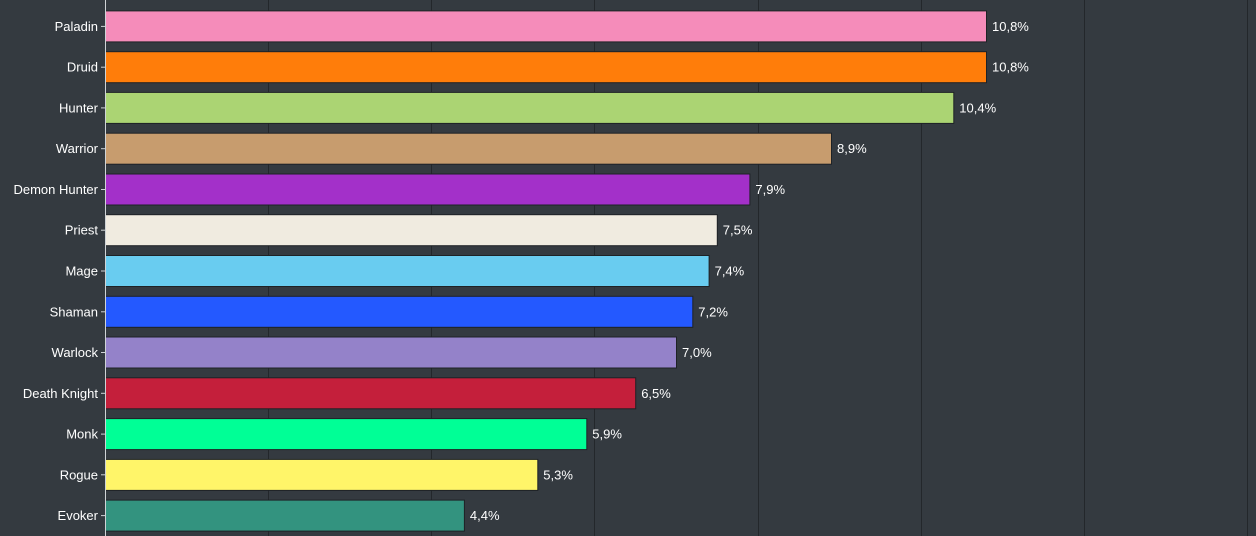 Image resolution: width=1256 pixels, height=536 pixels. I want to click on category-label: Paladin, so click(76, 26).